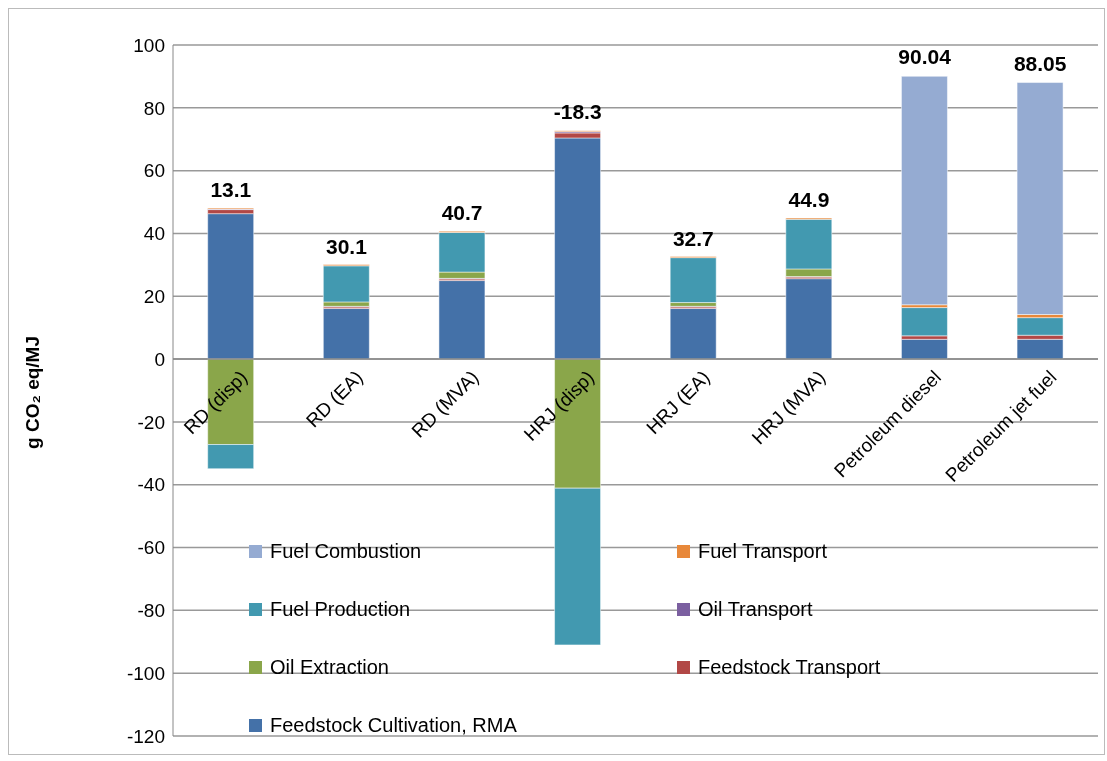 This screenshot has width=1107, height=761. What do you see at coordinates (393, 725) in the screenshot?
I see `legend-label: Feedstock Cultivation, RMA` at bounding box center [393, 725].